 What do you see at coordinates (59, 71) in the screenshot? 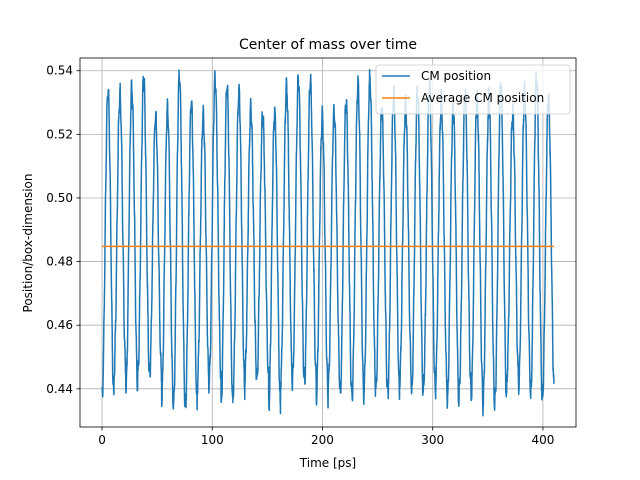
I see `y-tick-label: 0.54` at bounding box center [59, 71].